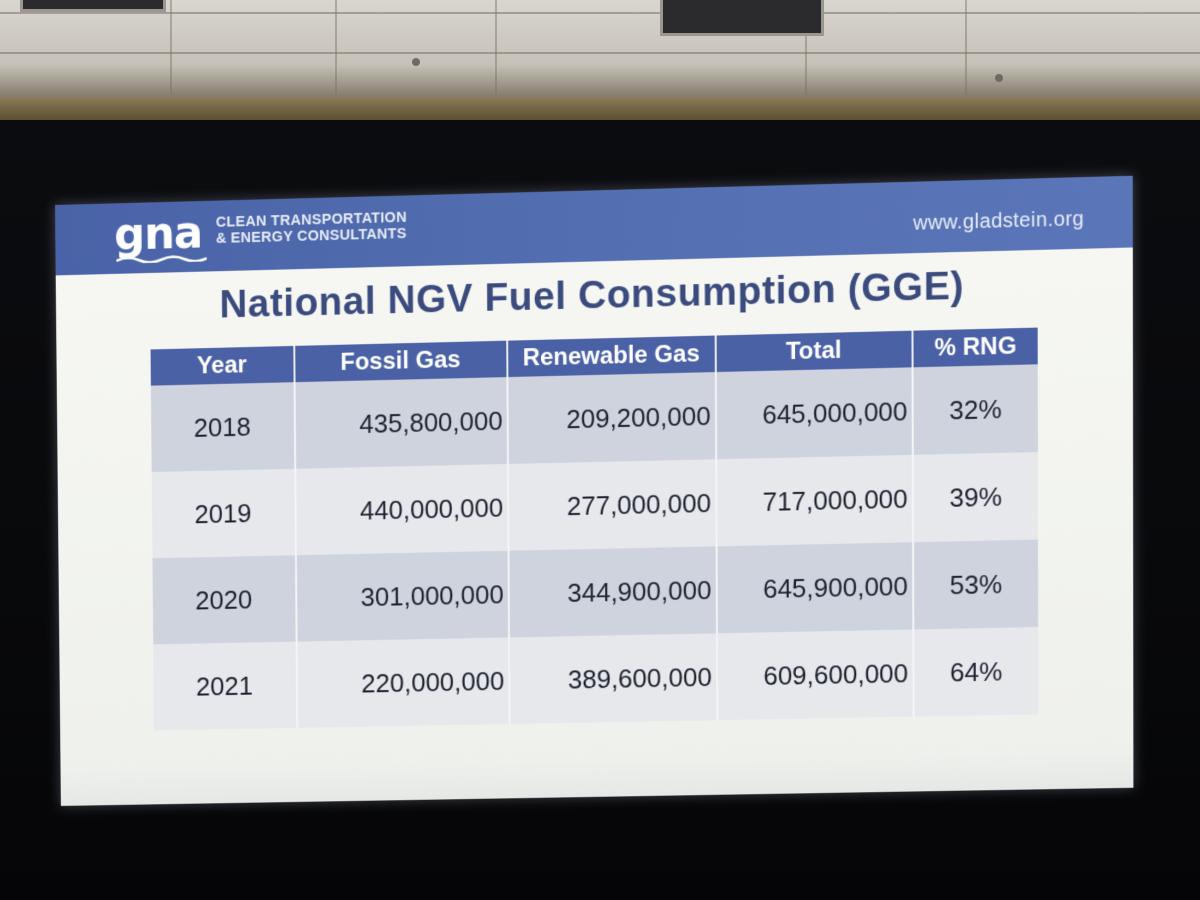 The width and height of the screenshot is (1200, 900). I want to click on cell-pct-rng: 53%, so click(975, 585).